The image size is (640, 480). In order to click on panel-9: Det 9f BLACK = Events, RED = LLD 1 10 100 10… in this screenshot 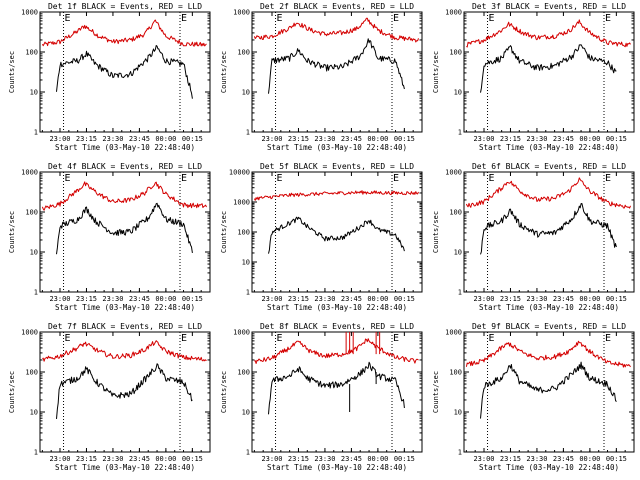, I will do `click(533, 397)`.